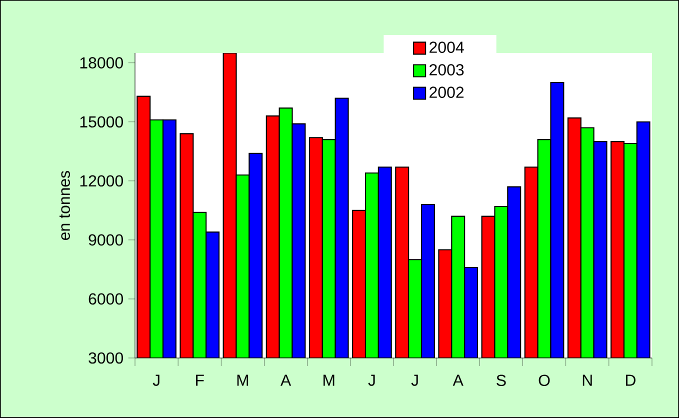  What do you see at coordinates (102, 181) in the screenshot?
I see `y-tick-label: 12000` at bounding box center [102, 181].